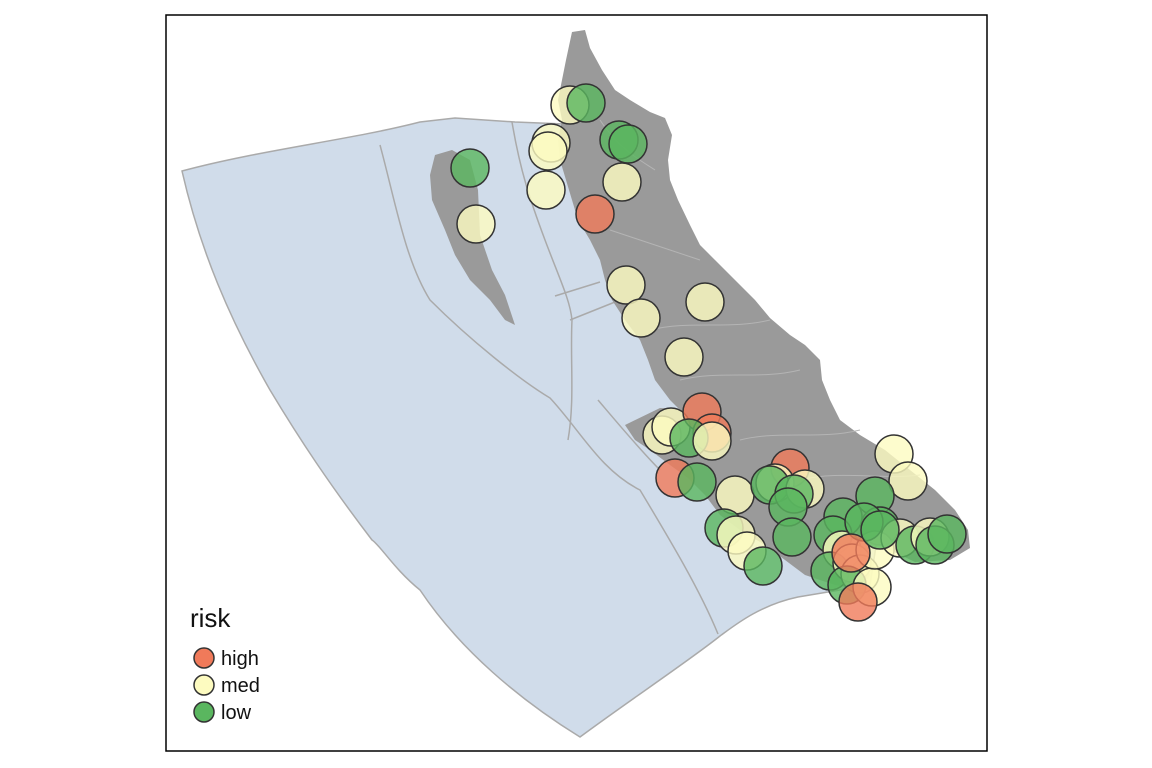 Image resolution: width=1152 pixels, height=768 pixels. I want to click on legend-item-low: low, so click(222, 712).